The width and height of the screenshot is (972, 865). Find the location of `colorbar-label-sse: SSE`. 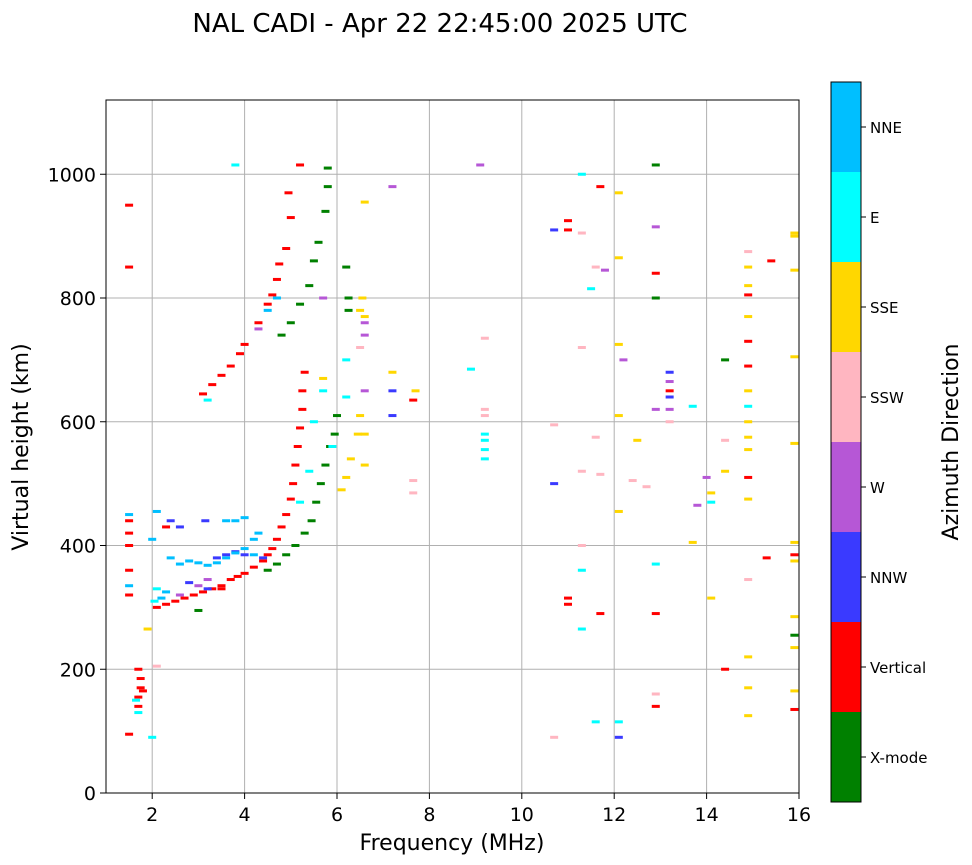

colorbar-label-sse: SSE is located at coordinates (884, 308).